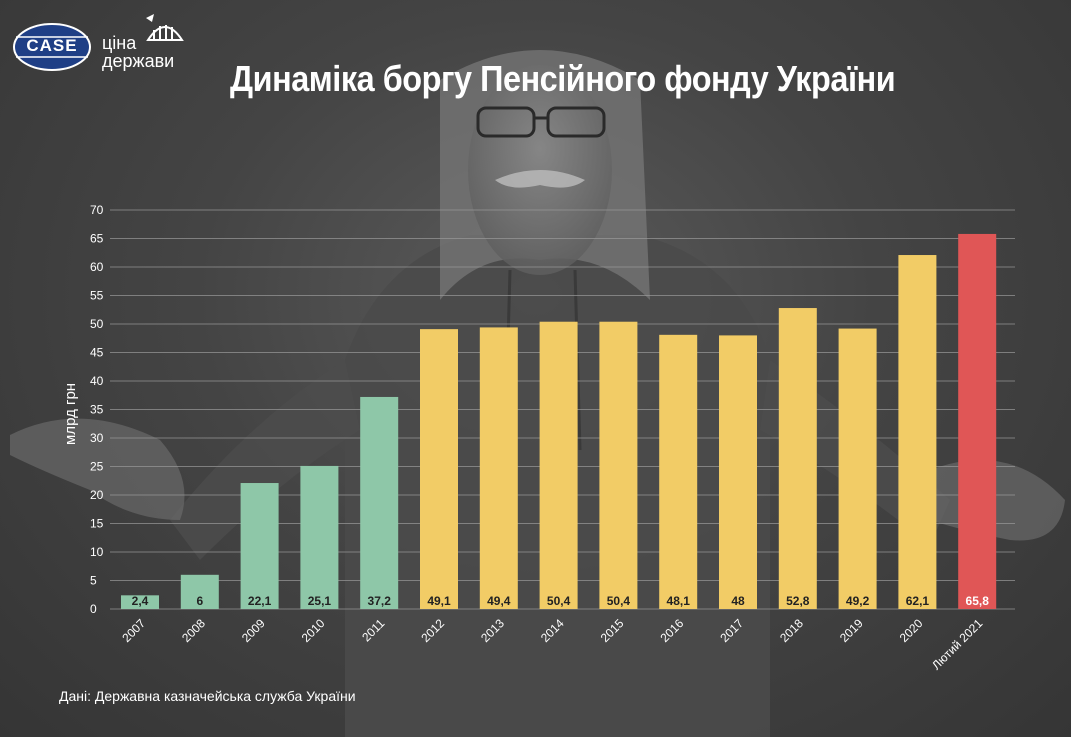 The height and width of the screenshot is (737, 1071). What do you see at coordinates (97, 552) in the screenshot?
I see `y-tick-label: 10` at bounding box center [97, 552].